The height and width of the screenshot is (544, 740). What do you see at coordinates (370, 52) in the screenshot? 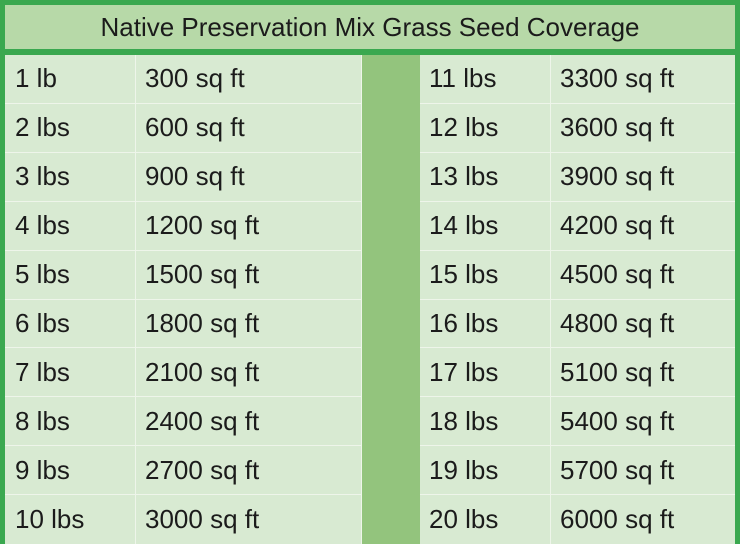
I see `title-divider` at bounding box center [370, 52].